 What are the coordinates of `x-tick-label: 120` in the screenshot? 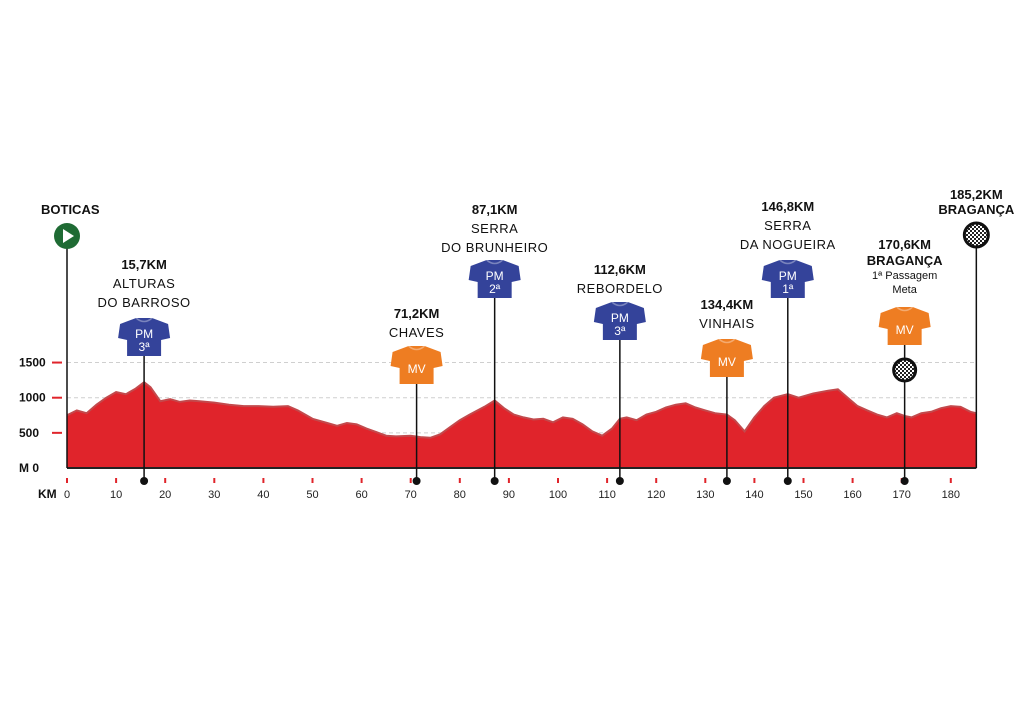 It's located at (656, 495).